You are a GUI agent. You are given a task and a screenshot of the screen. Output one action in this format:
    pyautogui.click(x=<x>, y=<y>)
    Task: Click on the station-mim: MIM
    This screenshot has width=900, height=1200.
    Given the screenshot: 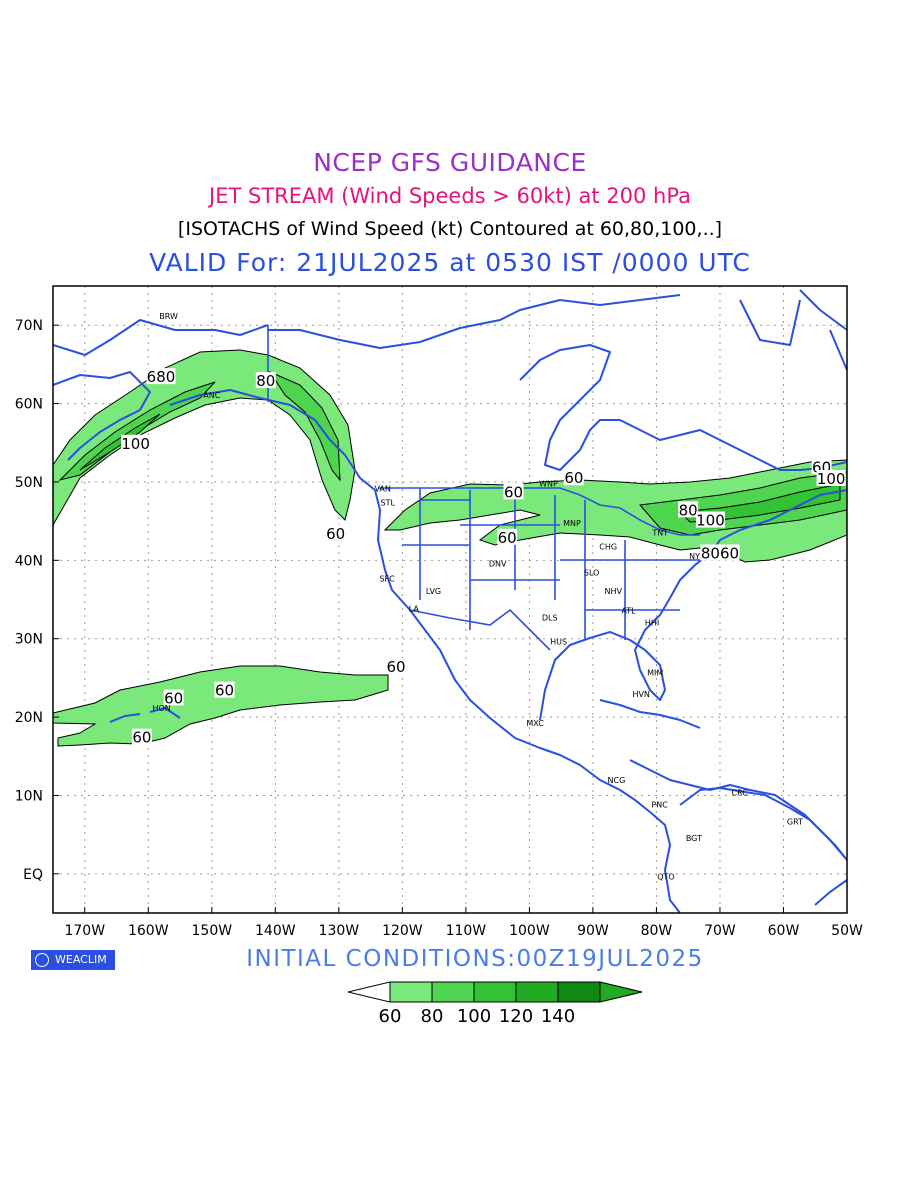 What is the action you would take?
    pyautogui.click(x=655, y=673)
    